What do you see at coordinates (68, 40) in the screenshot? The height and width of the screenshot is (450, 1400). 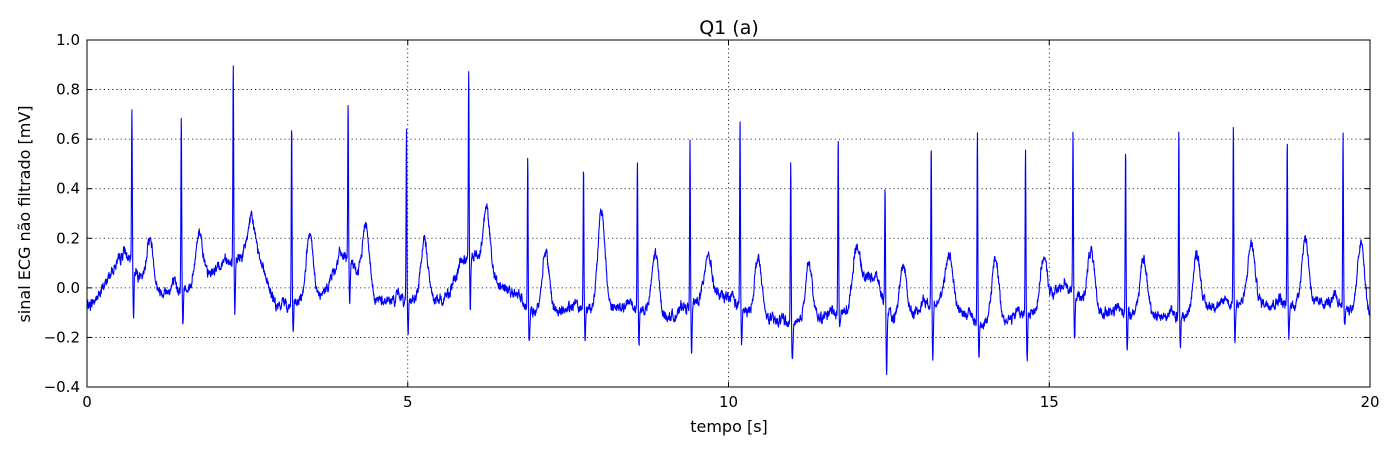 I see `y-tick-label: 1.0` at bounding box center [68, 40].